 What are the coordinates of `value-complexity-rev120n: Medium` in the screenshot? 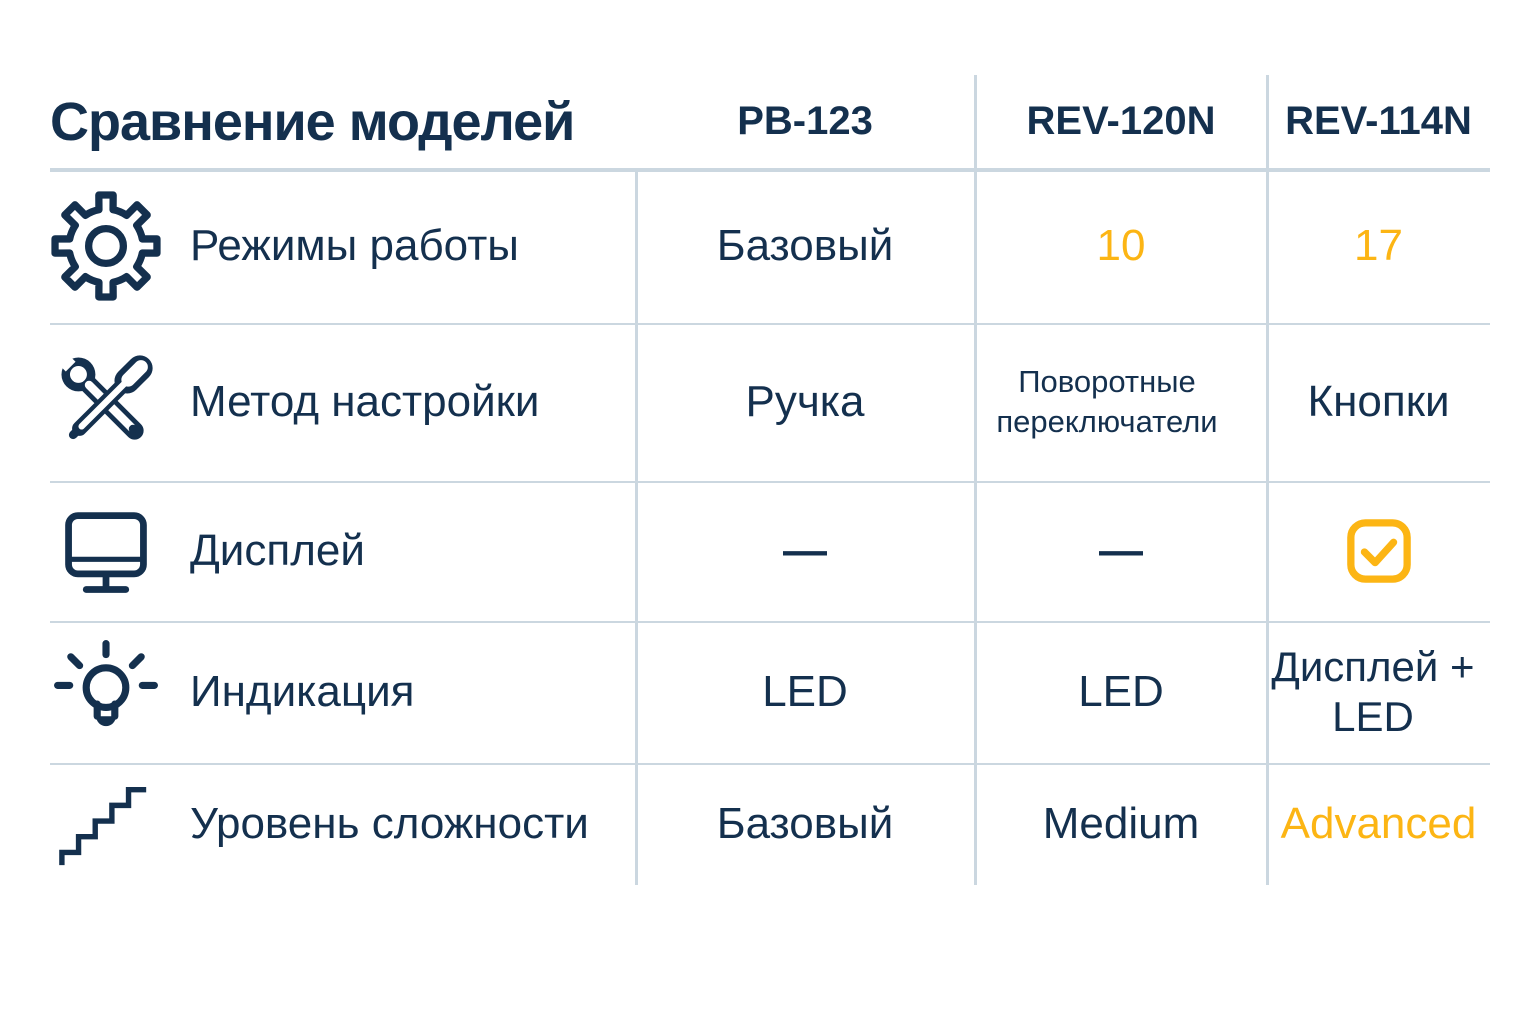 It's located at (1121, 823).